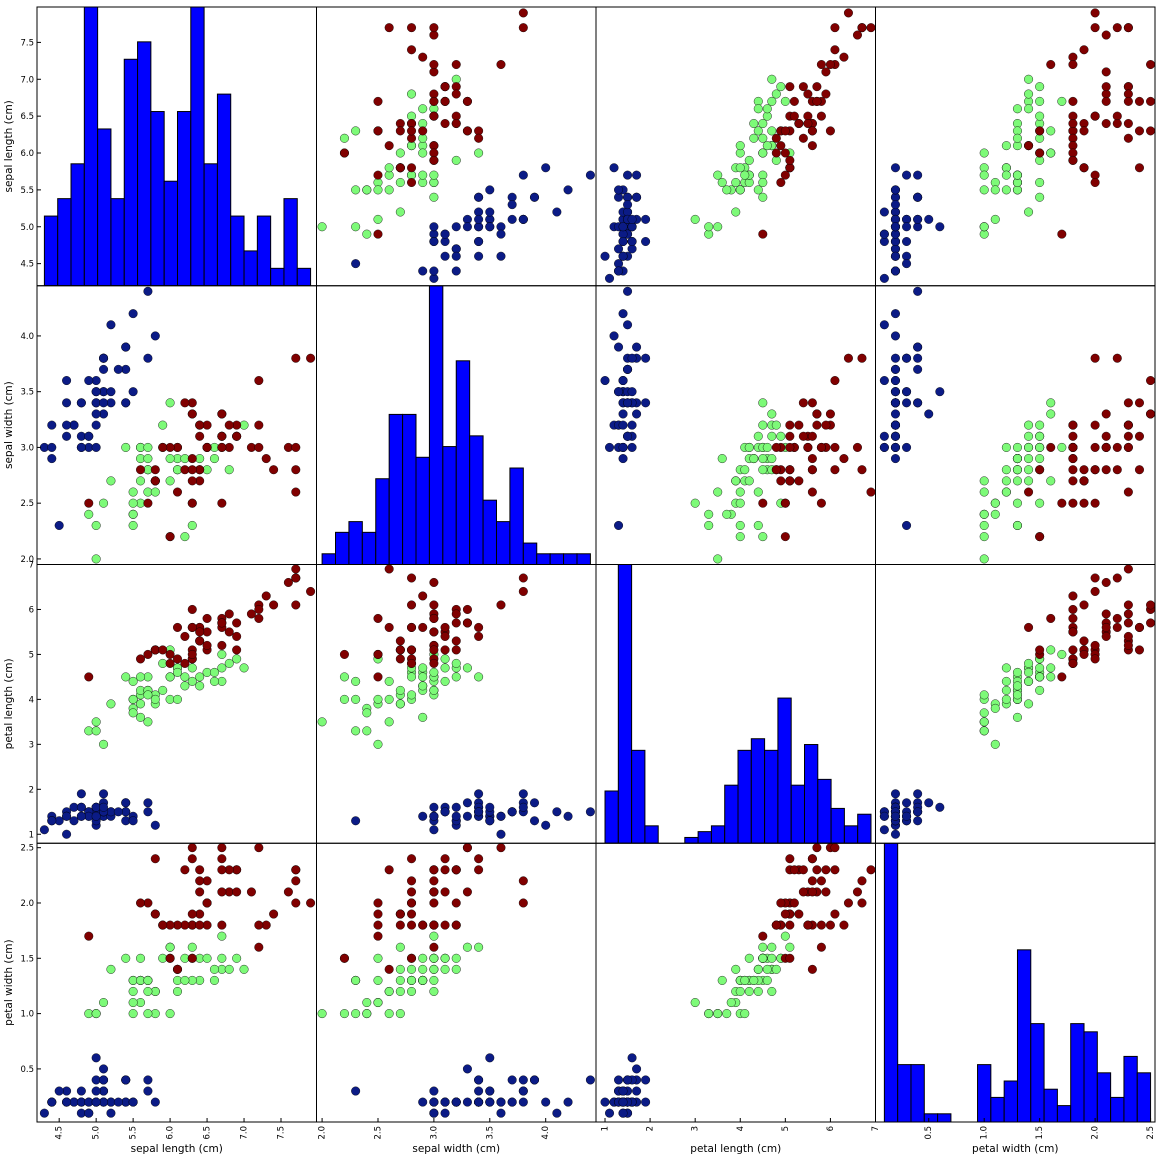  What do you see at coordinates (9, 146) in the screenshot?
I see `y-axis-label: sepal length (cm)` at bounding box center [9, 146].